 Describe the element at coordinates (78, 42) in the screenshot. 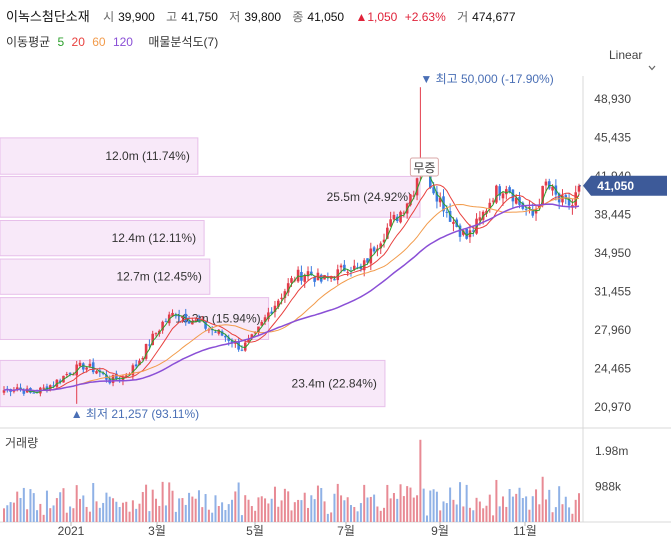

I see `ma-period-20: 20` at that location.